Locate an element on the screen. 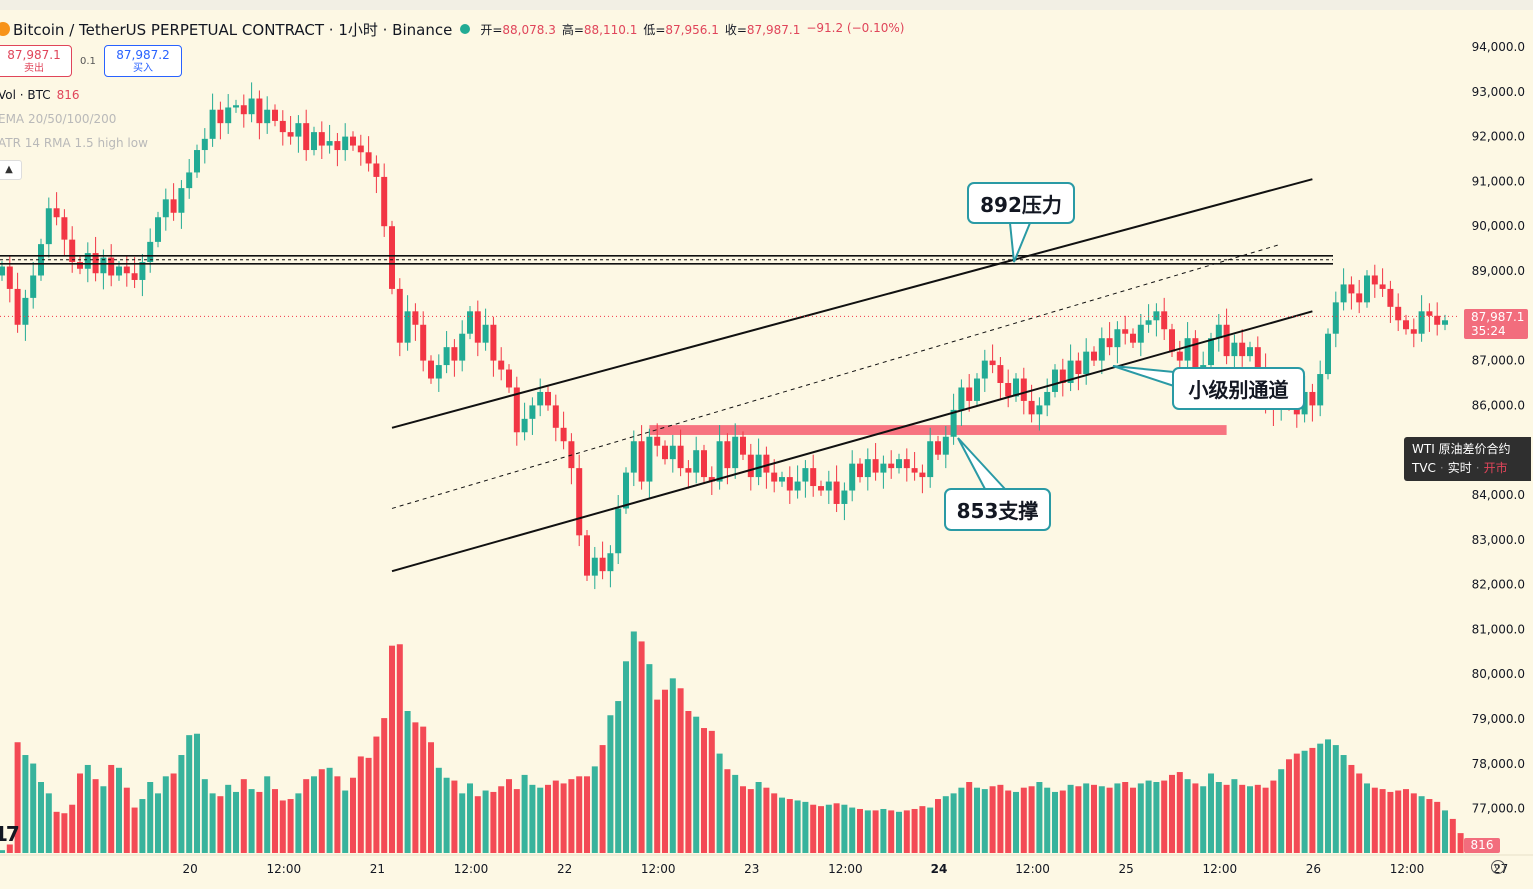 This screenshot has width=1533, height=889. sell-button: 87,987.1 卖出 is located at coordinates (36, 61).